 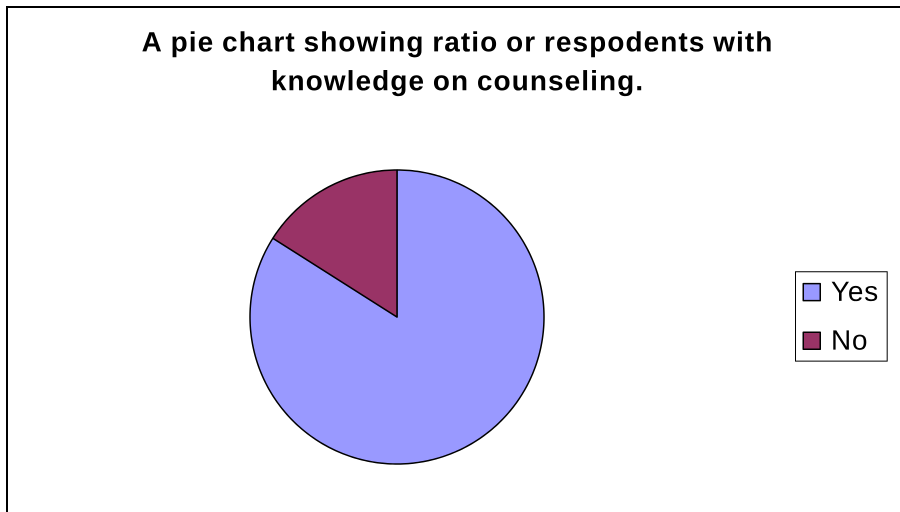 What do you see at coordinates (849, 340) in the screenshot?
I see `legend-label: No` at bounding box center [849, 340].